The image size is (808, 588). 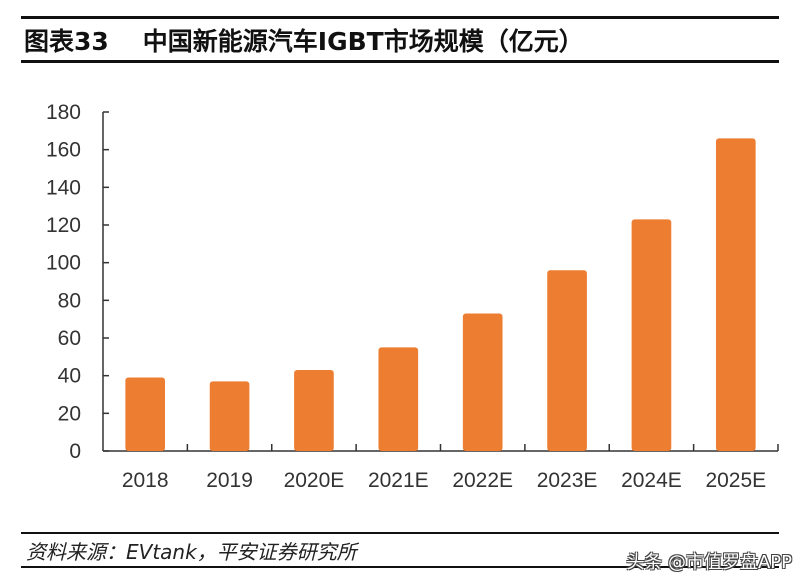 I want to click on y-tick-label: 20, so click(x=69, y=413).